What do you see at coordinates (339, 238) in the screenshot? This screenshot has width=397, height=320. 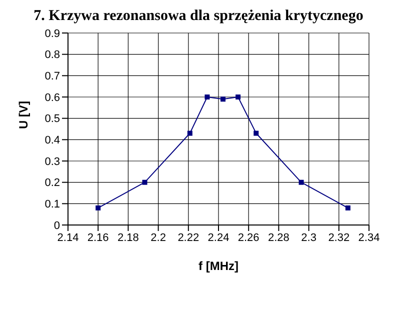 I see `x-tick-label: 2.32` at bounding box center [339, 238].